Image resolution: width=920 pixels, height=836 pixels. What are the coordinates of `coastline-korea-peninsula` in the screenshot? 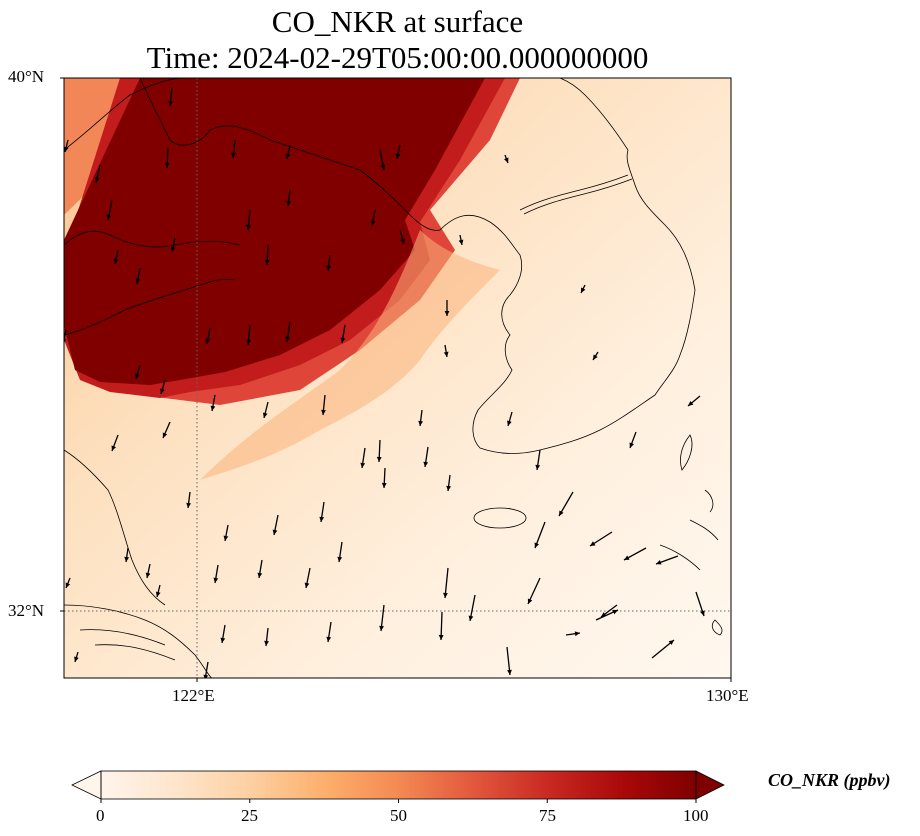 It's located at (584, 301).